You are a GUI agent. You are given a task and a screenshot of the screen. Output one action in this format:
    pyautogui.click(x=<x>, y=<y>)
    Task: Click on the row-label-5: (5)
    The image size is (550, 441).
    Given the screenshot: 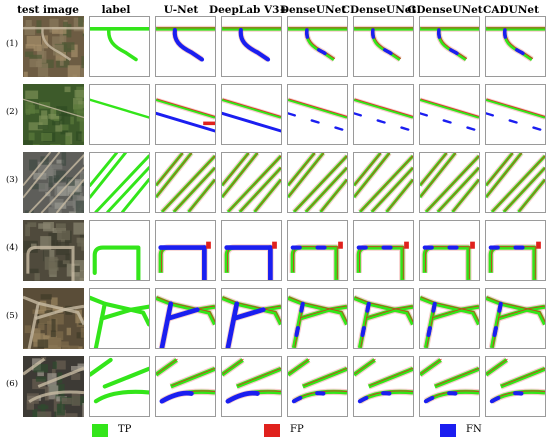 What is the action you would take?
    pyautogui.click(x=12, y=316)
    